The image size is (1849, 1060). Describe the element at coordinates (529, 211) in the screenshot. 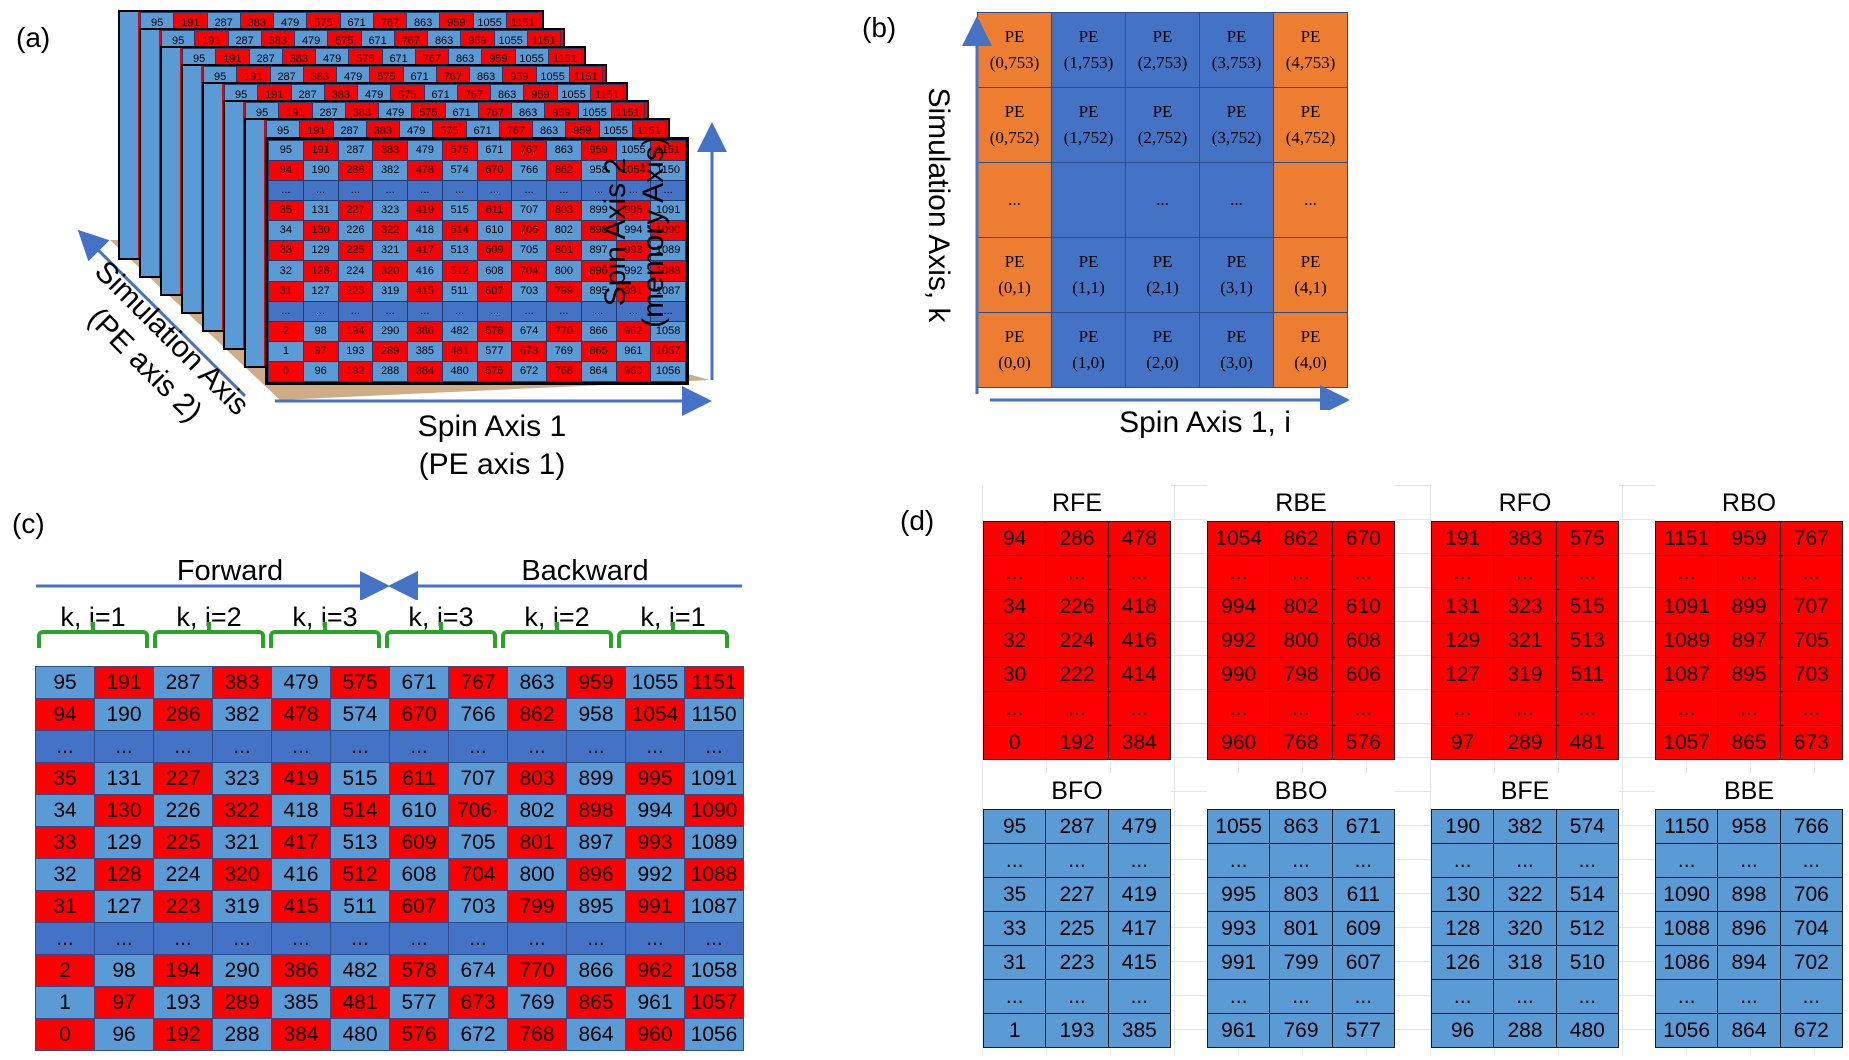

I see `front-sheet-cell: 707` at that location.